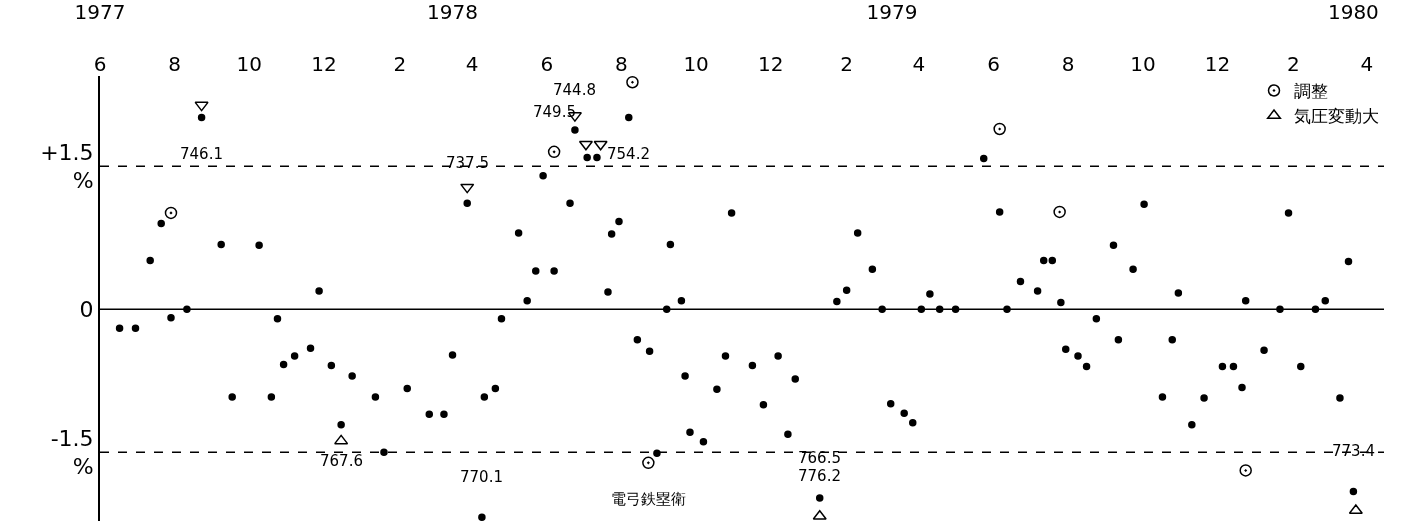  I want to click on legend-label: 調整, so click(1311, 91).